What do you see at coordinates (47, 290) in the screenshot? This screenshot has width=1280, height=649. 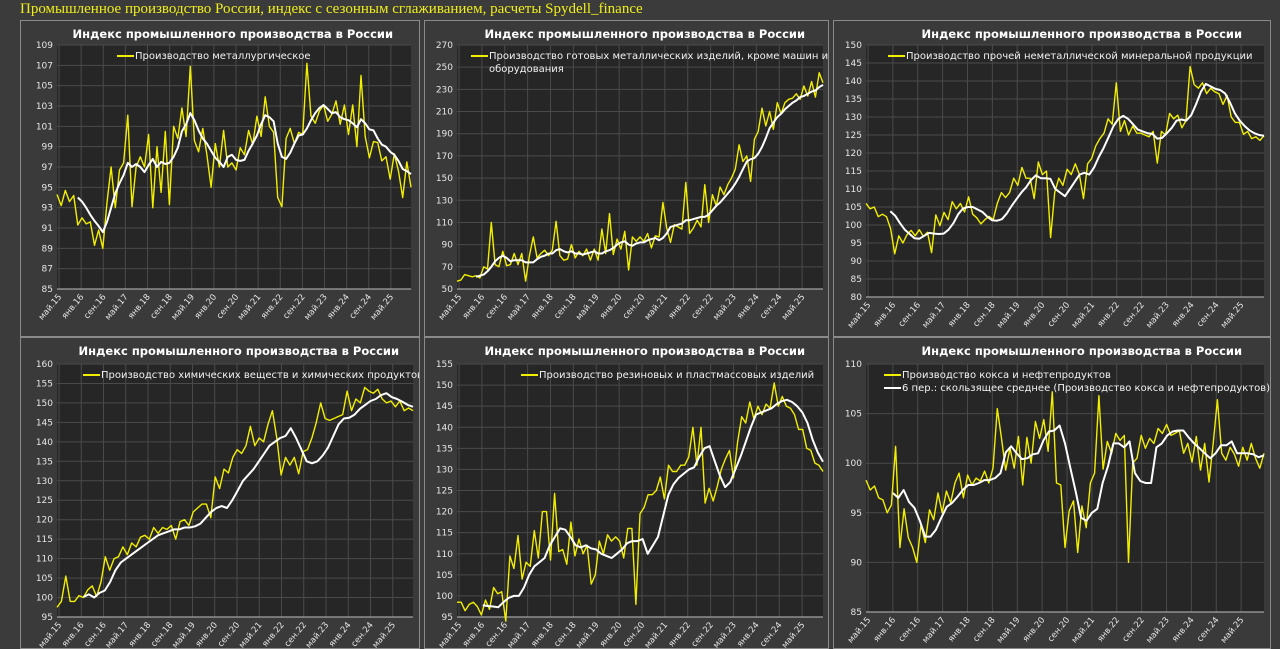 I see `y-tick-label: 85` at bounding box center [47, 290].